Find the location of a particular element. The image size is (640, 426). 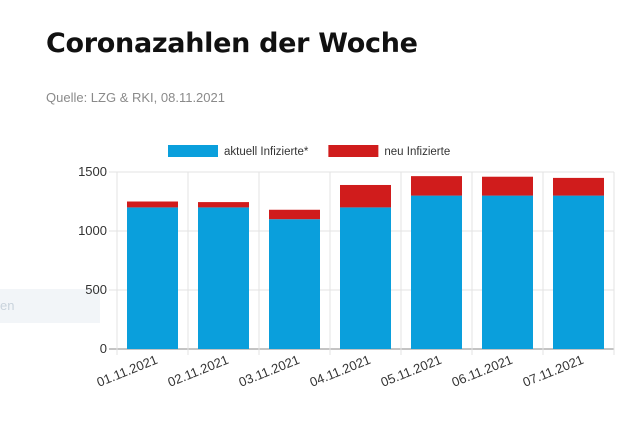

x-tick-label: 05.11.2021 is located at coordinates (411, 371).